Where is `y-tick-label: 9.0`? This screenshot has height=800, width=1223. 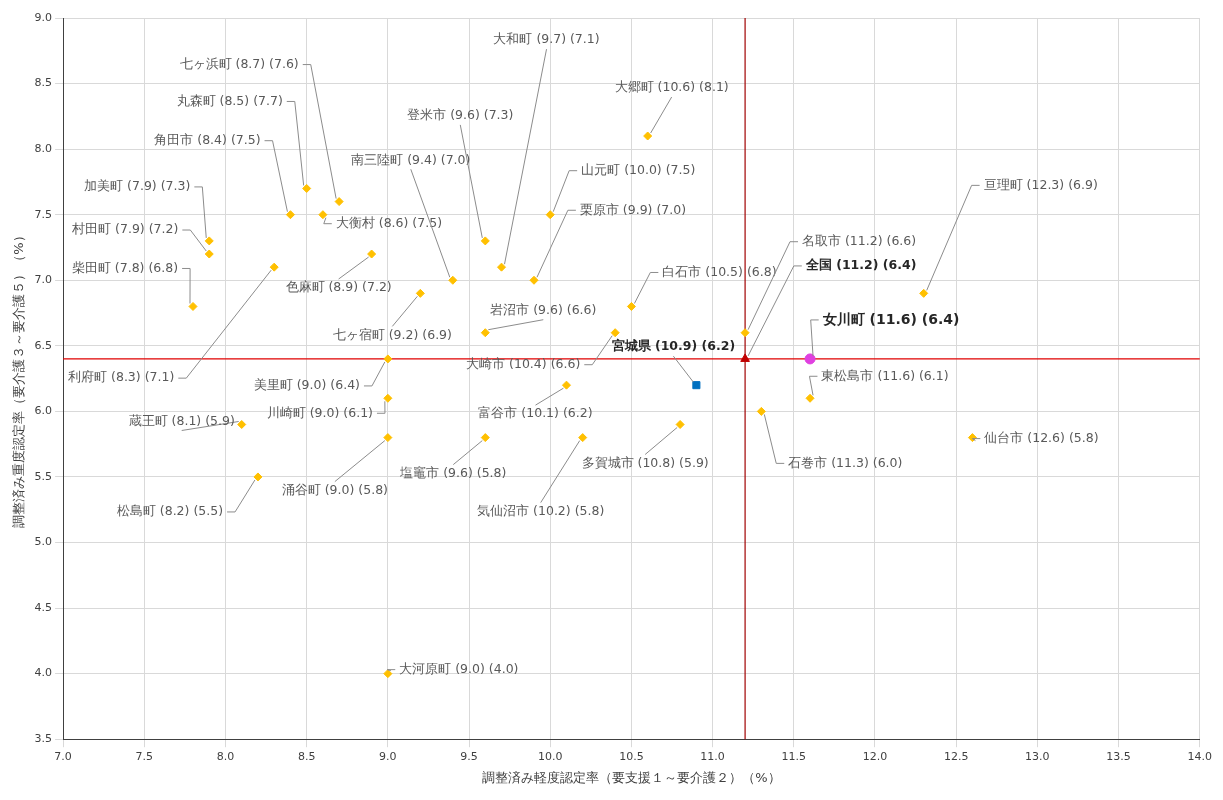
y-tick-label: 9.0 is located at coordinates (43, 17).